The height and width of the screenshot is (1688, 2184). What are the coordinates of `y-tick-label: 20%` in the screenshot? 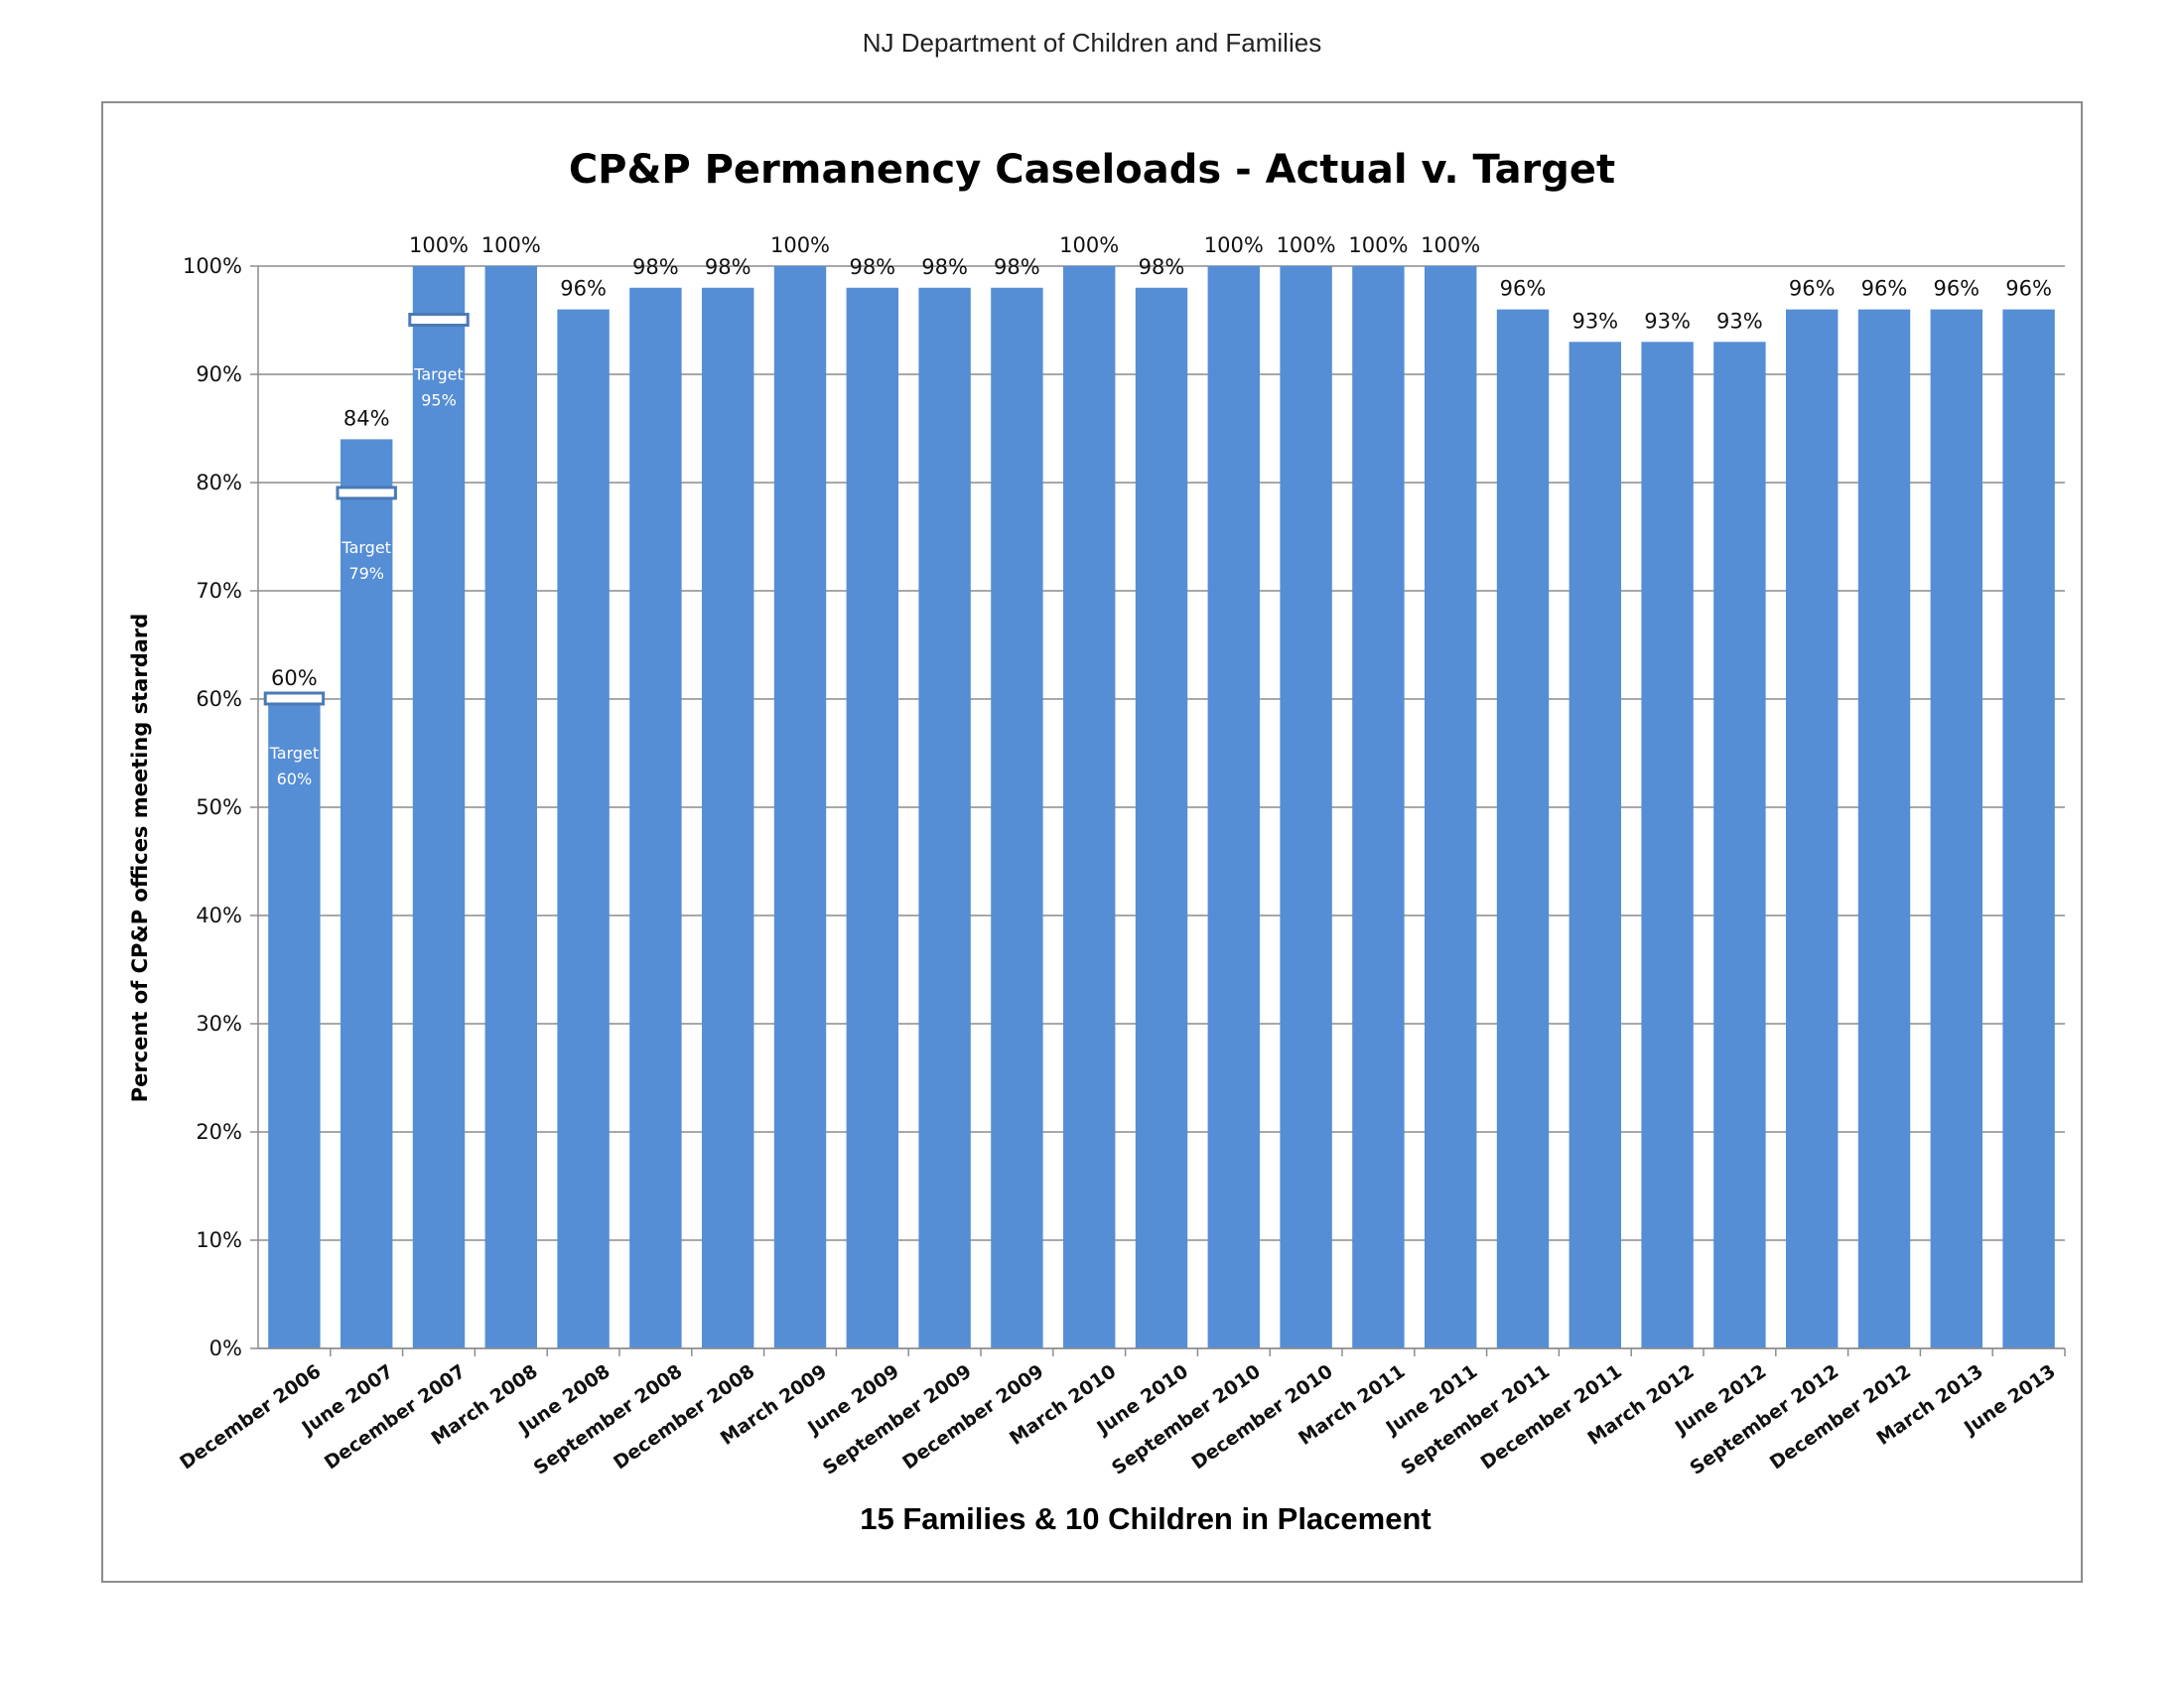 It's located at (219, 1132).